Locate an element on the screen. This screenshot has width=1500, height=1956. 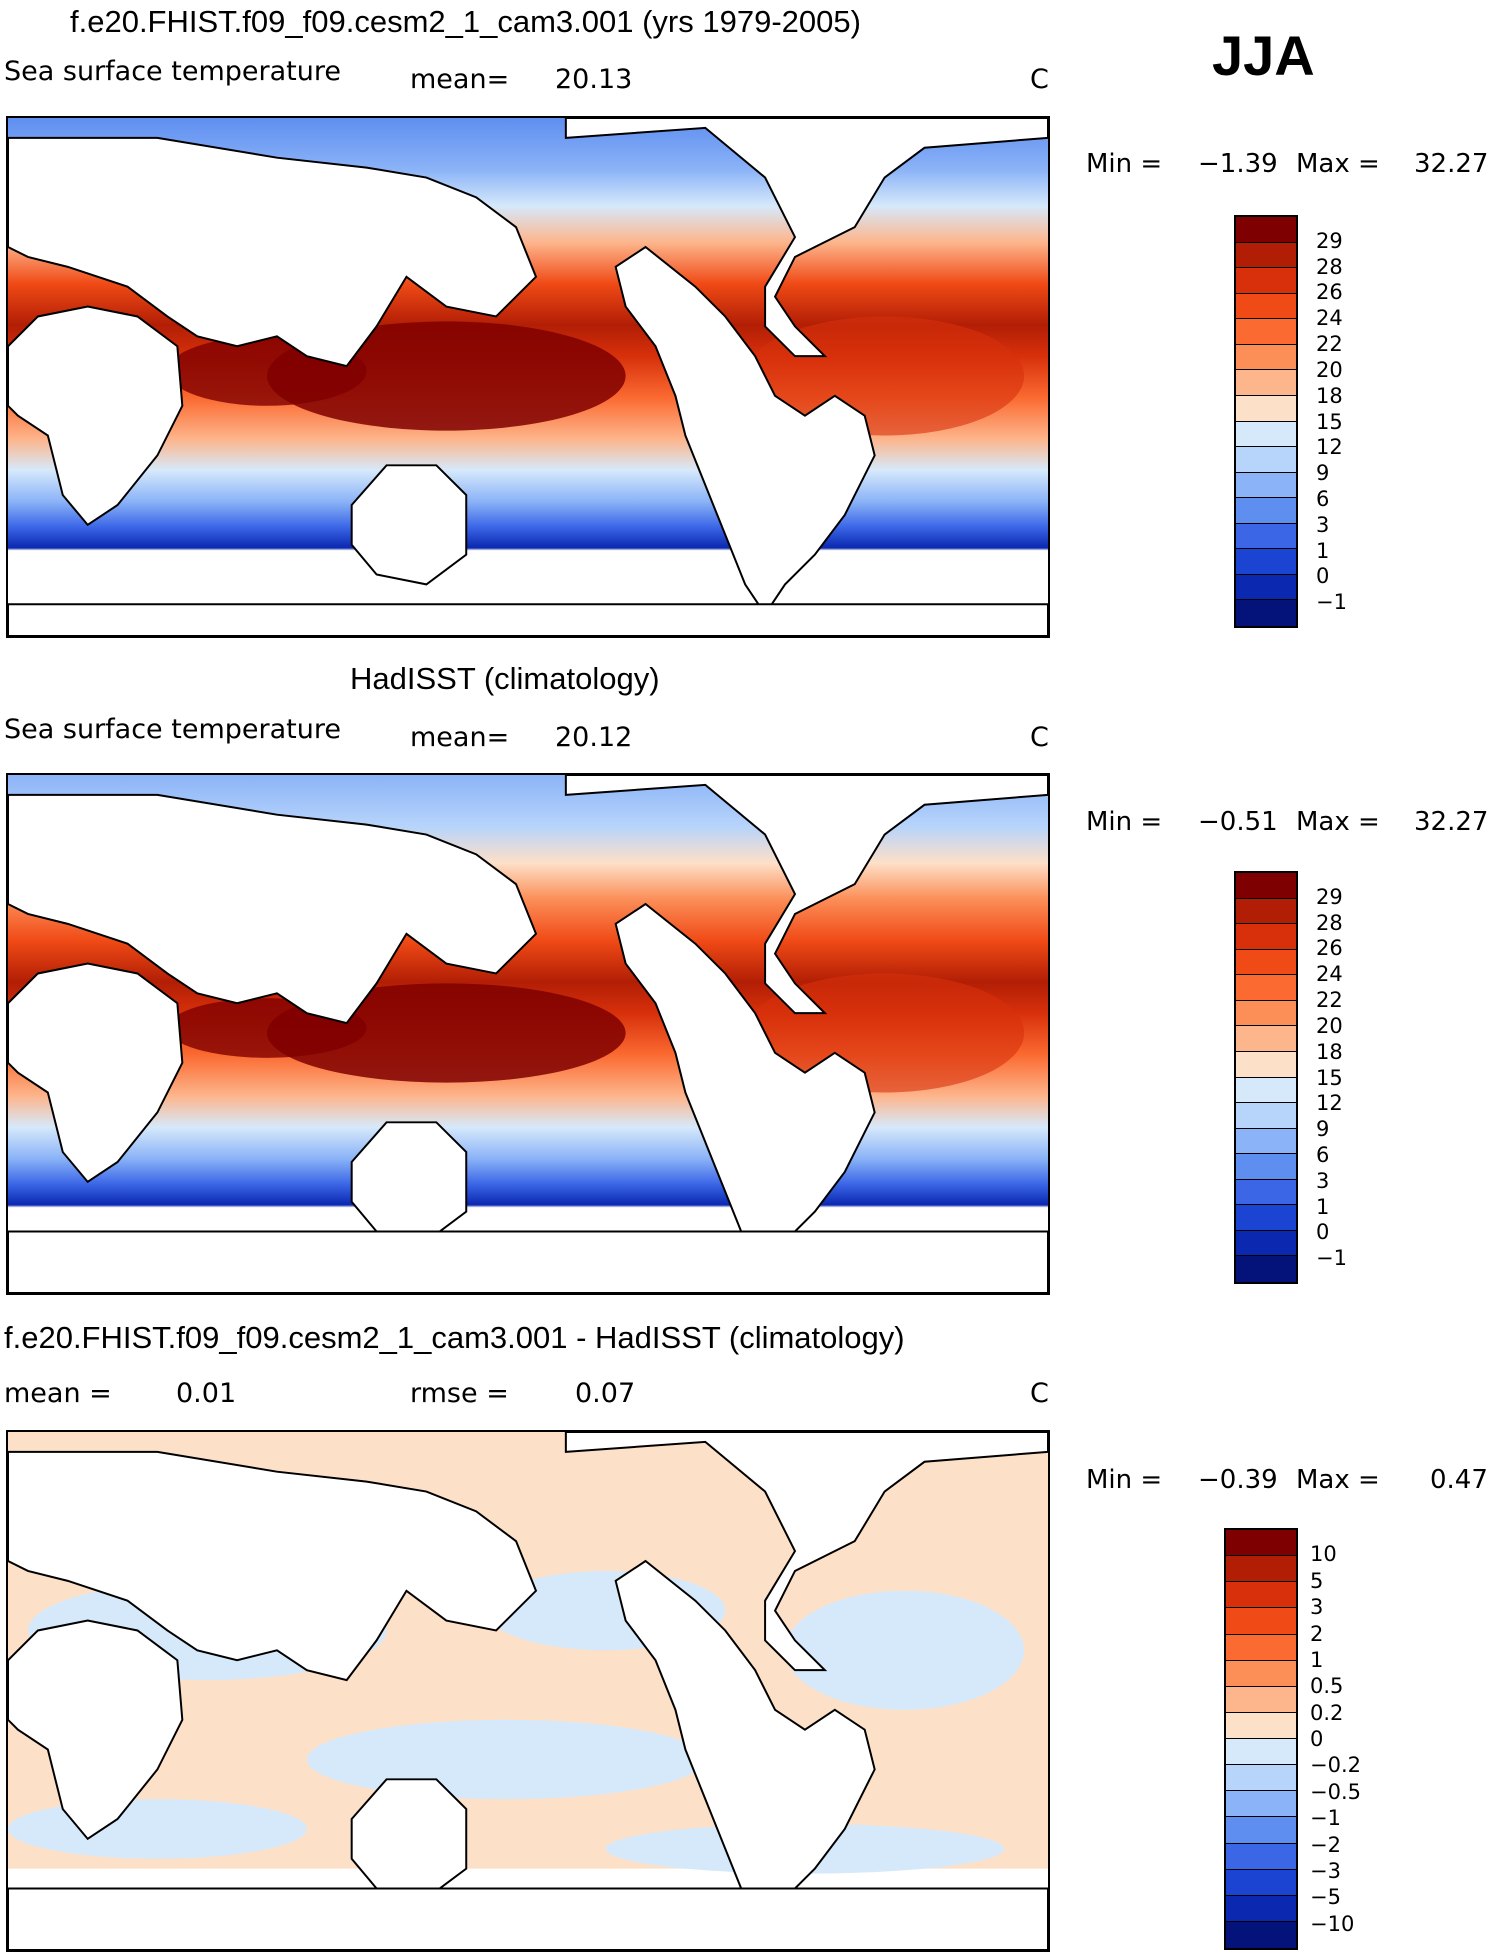
panel-1-variable: Sea surface temperature is located at coordinates (172, 71).